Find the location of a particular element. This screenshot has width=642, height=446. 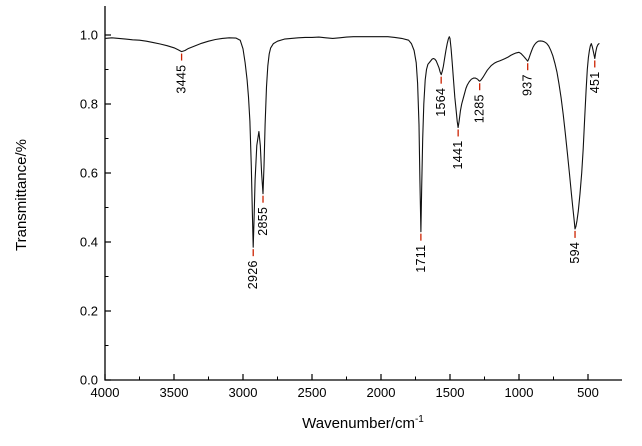

peak-label: 1711 is located at coordinates (421, 259).